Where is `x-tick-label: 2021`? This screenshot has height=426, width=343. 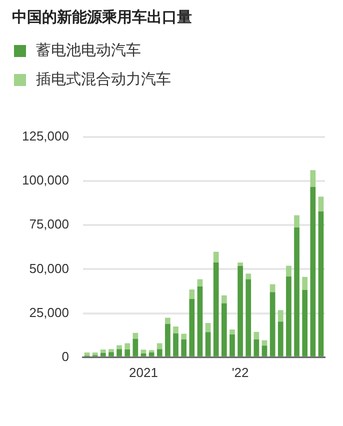 x-tick-label: 2021 is located at coordinates (143, 372).